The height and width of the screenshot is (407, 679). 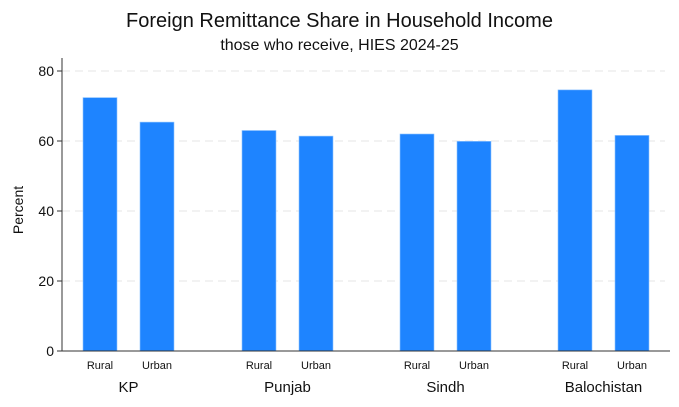 What do you see at coordinates (604, 387) in the screenshot?
I see `group-label: Balochistan` at bounding box center [604, 387].